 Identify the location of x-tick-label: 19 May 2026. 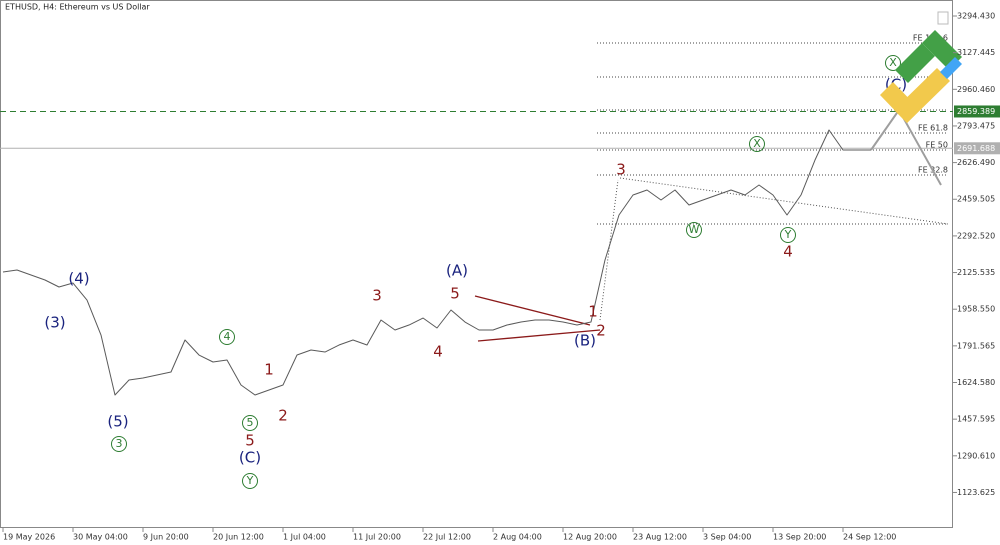
(29, 537).